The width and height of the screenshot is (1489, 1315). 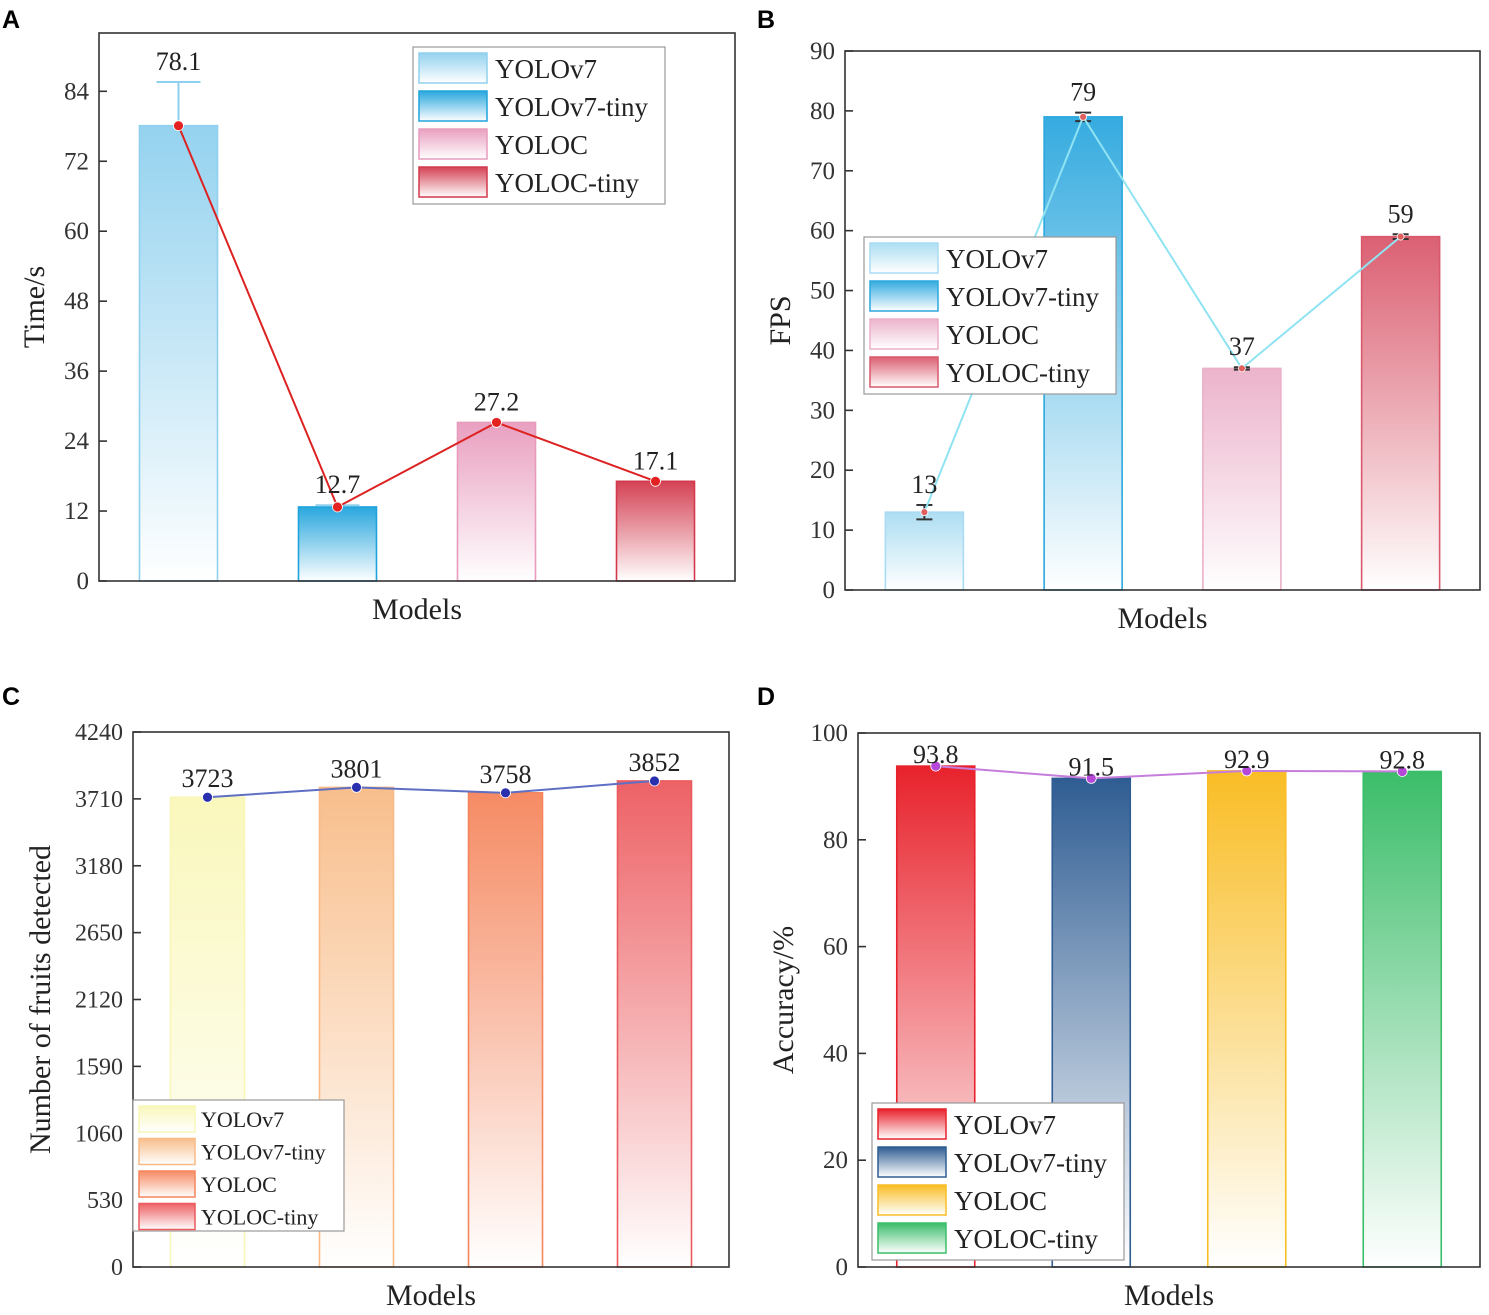 I want to click on y-tick-label-d-0: 0, so click(x=842, y=1267).